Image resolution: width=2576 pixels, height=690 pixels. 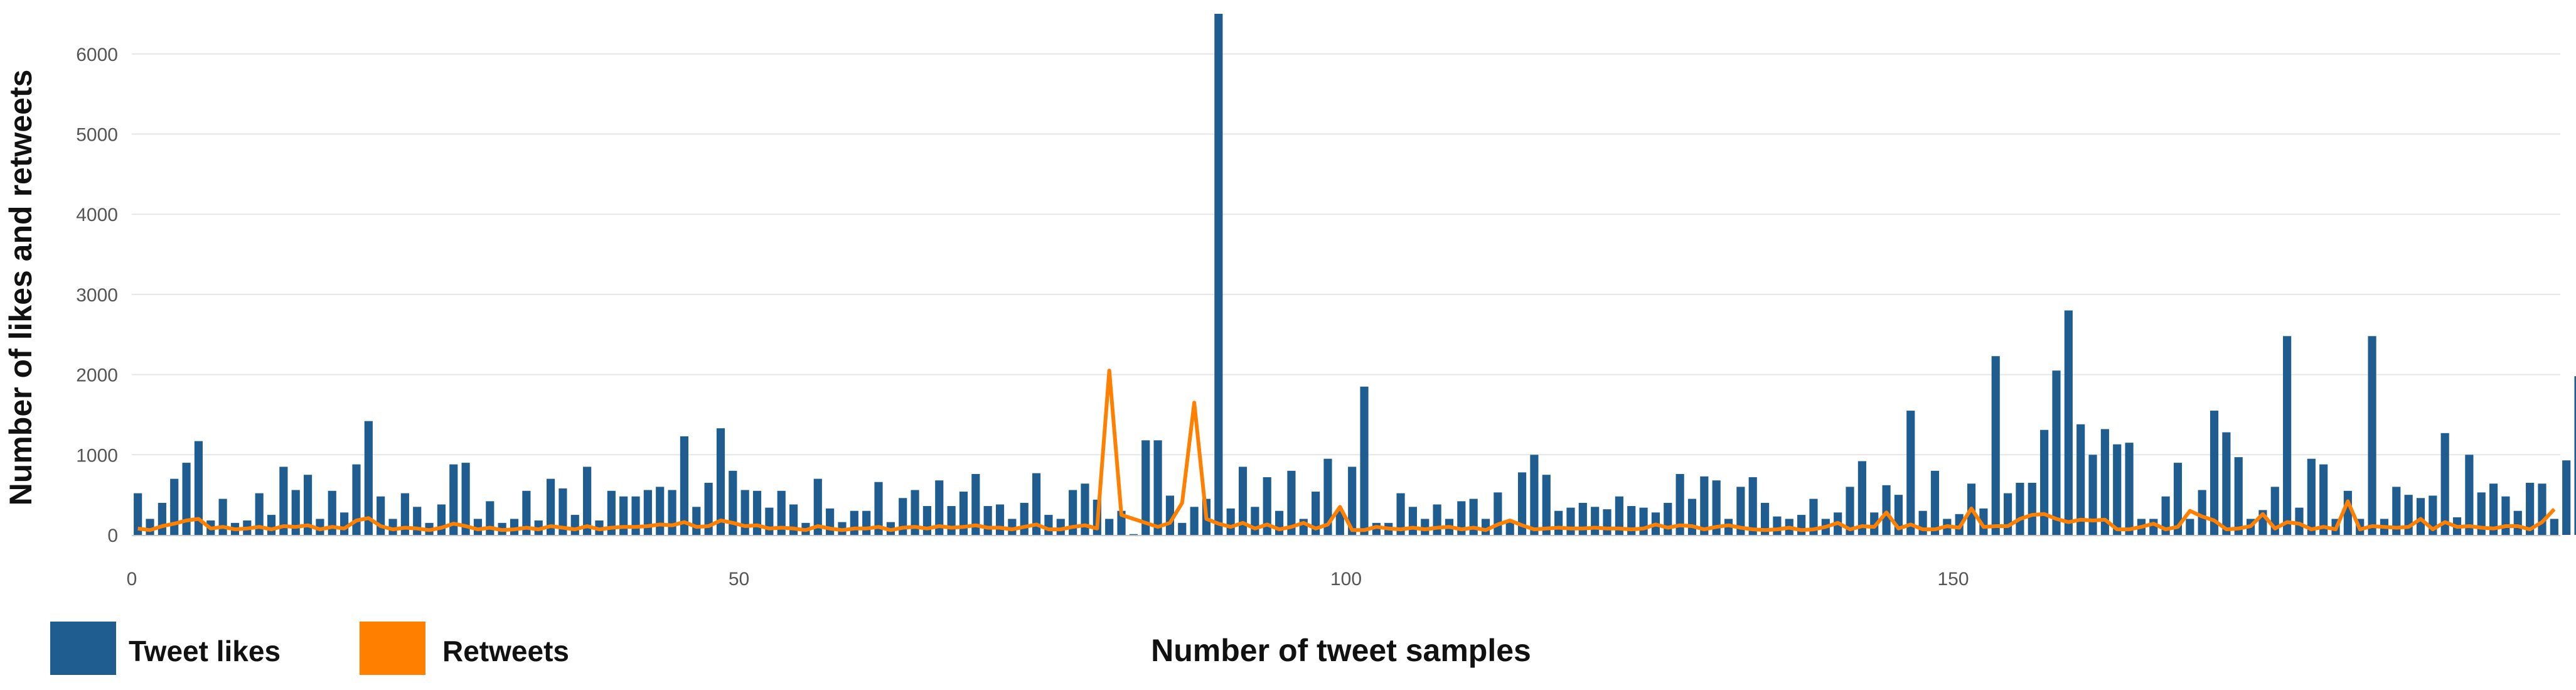 What do you see at coordinates (97, 455) in the screenshot?
I see `y-tick-label: 1000` at bounding box center [97, 455].